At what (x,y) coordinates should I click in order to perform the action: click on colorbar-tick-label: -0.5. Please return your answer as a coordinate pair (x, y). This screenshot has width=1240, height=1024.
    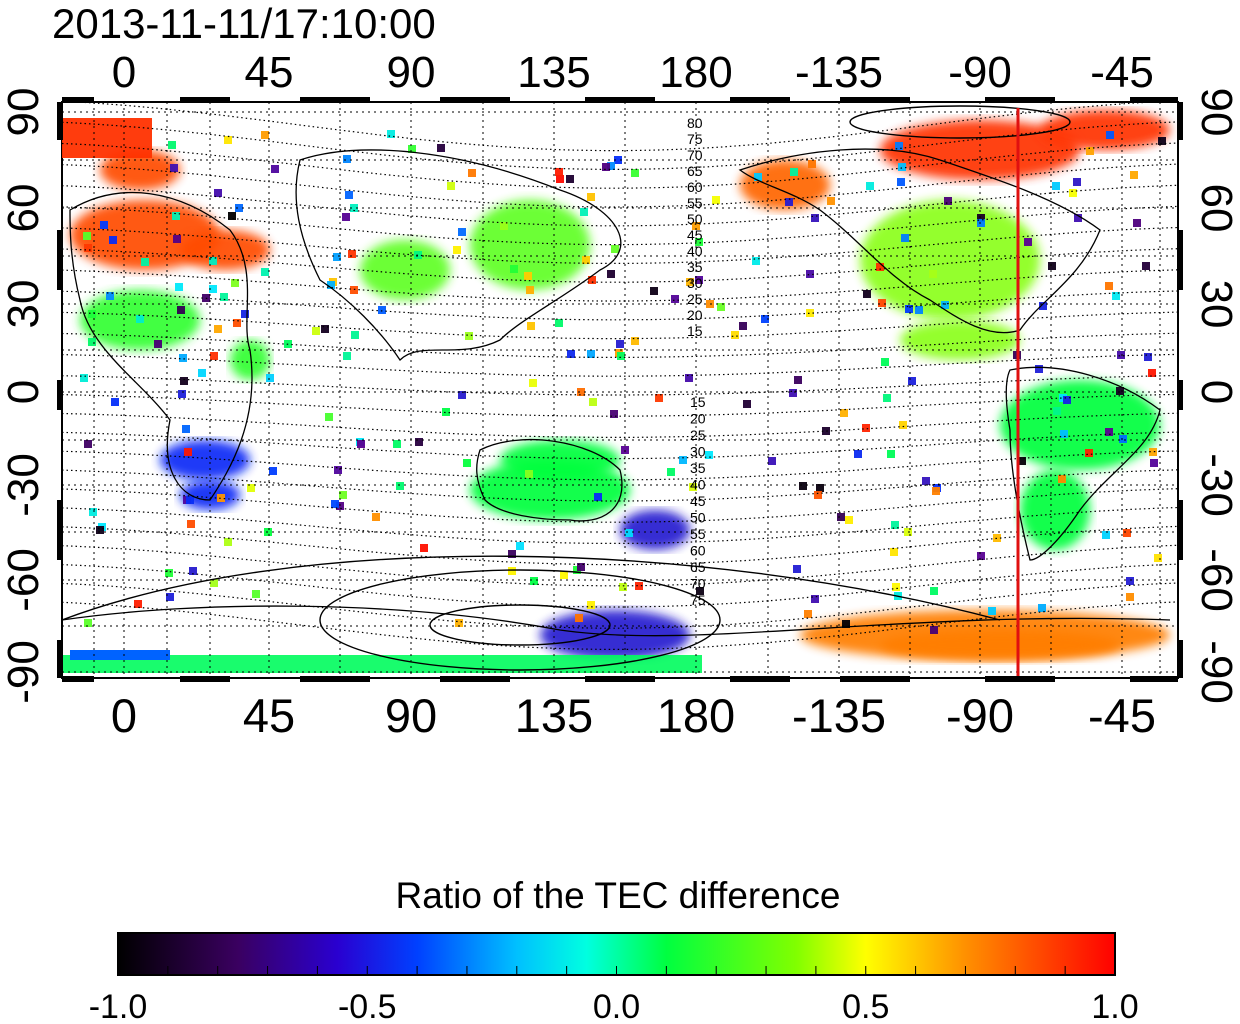
    Looking at the image, I should click on (367, 1006).